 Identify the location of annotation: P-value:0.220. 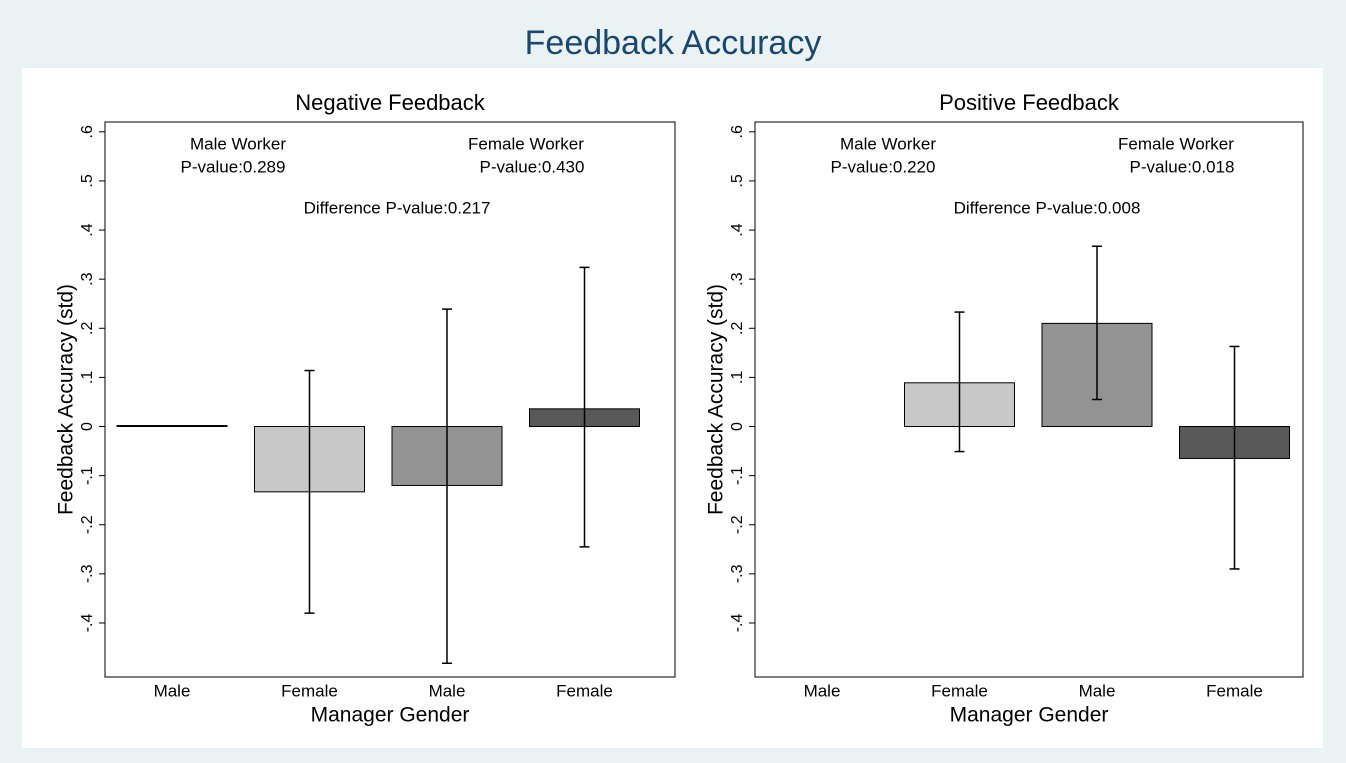
(883, 166).